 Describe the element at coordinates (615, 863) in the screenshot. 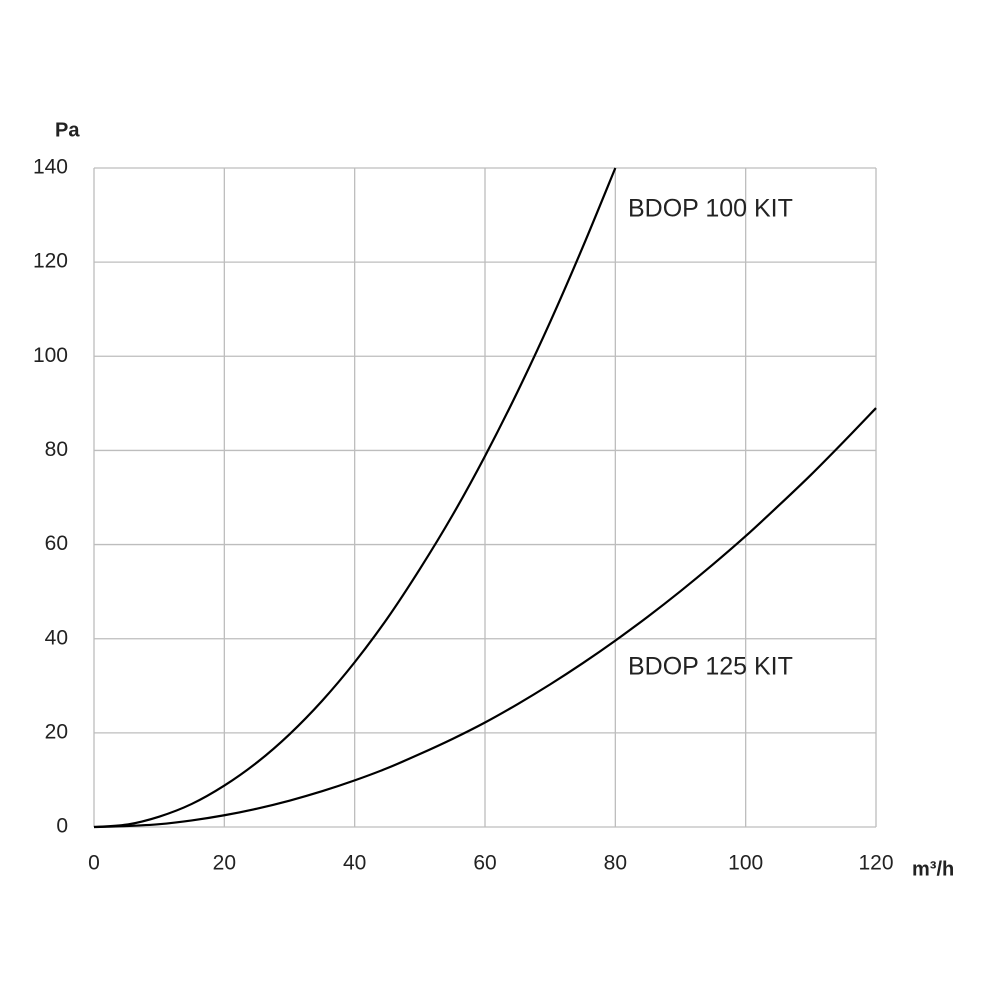

I see `x-tick-label: 80` at that location.